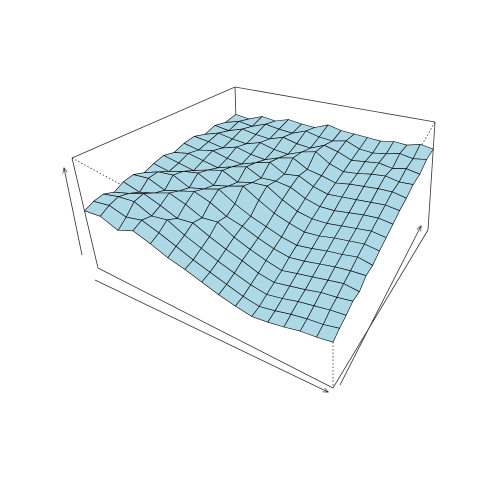 Image resolution: width=480 pixels, height=480 pixels. Describe the element at coordinates (211, 335) in the screenshot. I see `x-axis-arrow` at that location.